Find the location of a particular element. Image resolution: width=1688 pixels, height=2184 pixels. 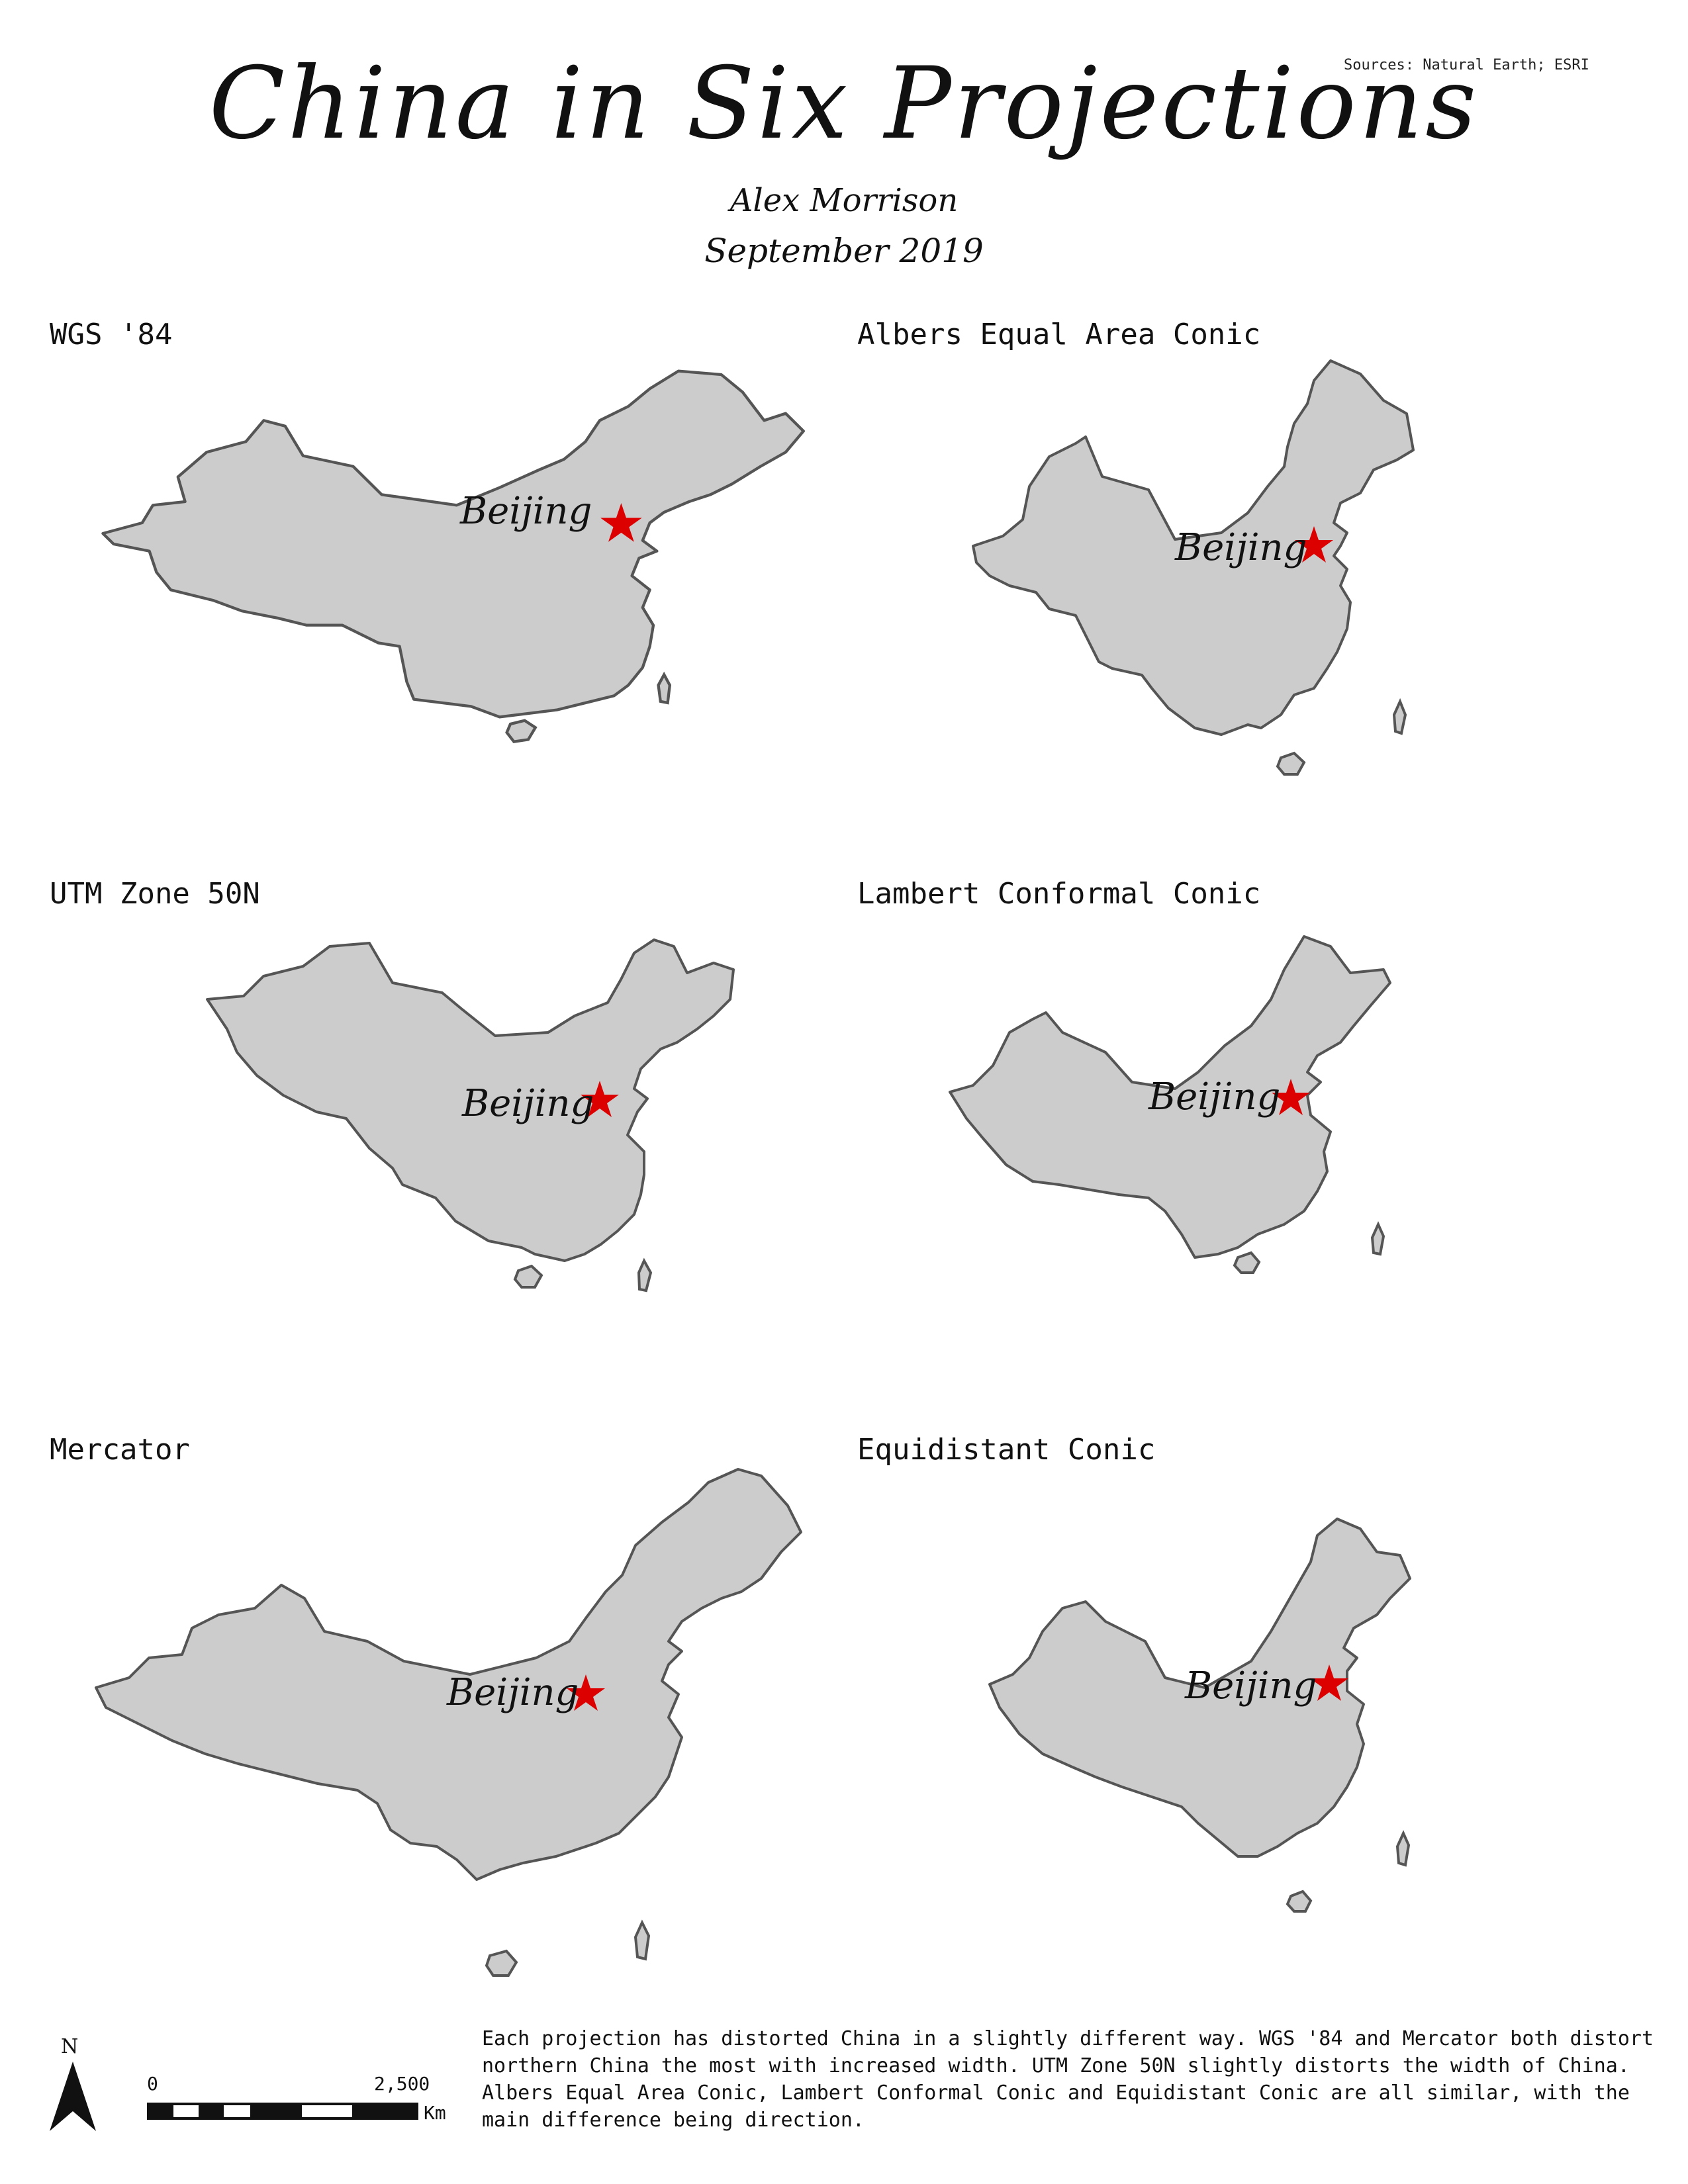

china-outline-equidistant is located at coordinates (1199, 1715).